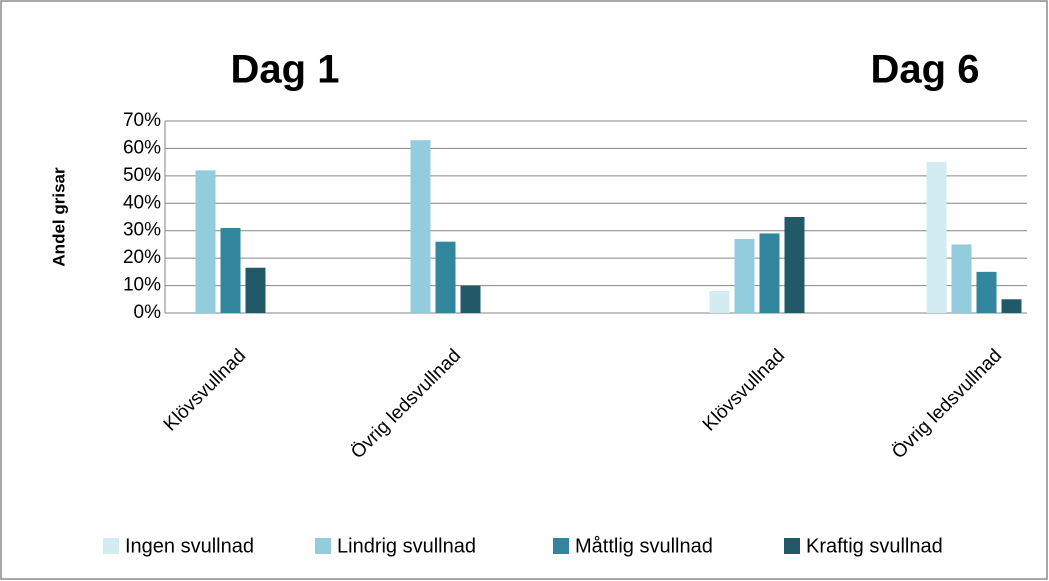 The image size is (1049, 581). Describe the element at coordinates (874, 546) in the screenshot. I see `legend-label: Kraftig svullnad` at that location.